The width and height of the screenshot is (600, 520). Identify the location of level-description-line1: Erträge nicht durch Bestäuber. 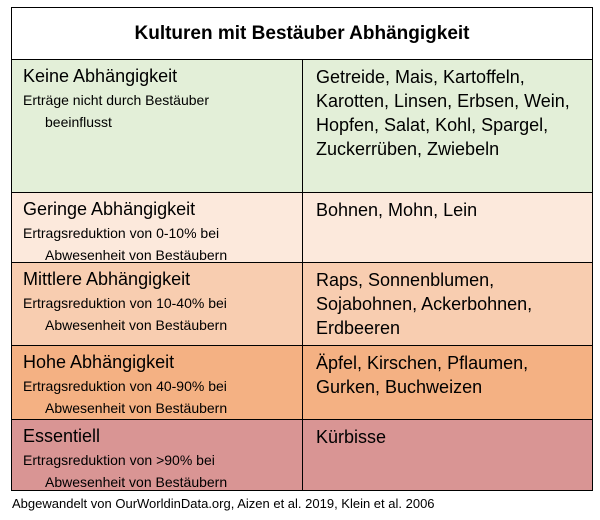
(116, 100).